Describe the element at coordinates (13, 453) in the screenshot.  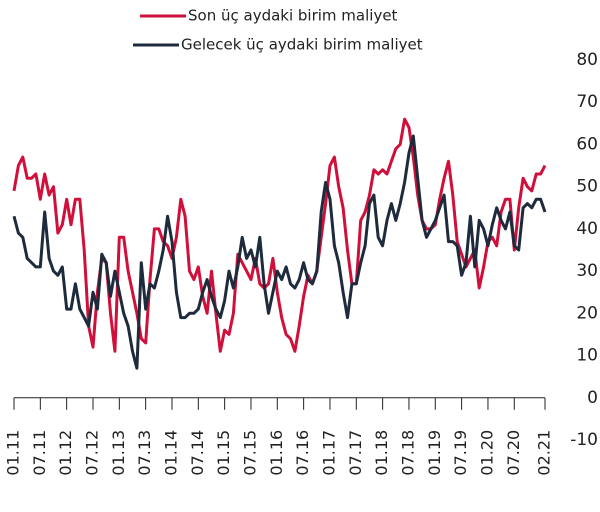
I see `x-tick-label: 01.11` at that location.